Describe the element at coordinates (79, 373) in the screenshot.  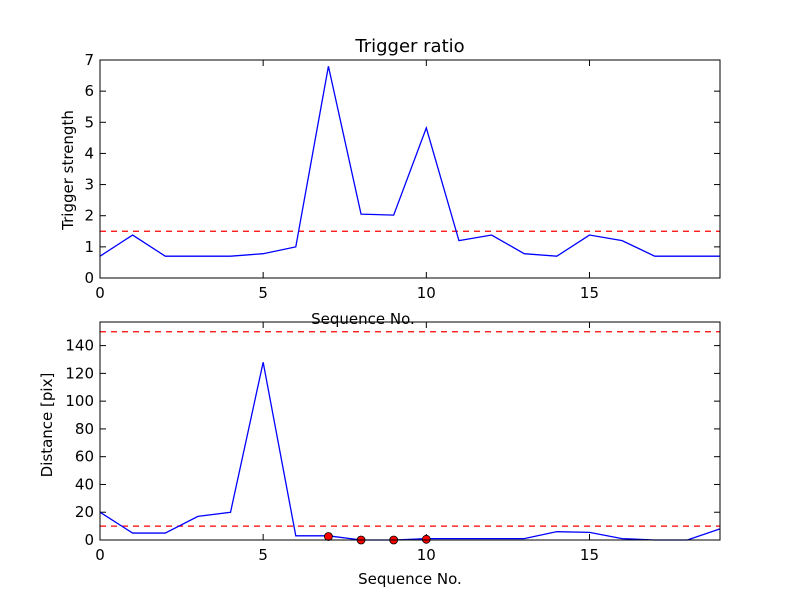
I see `y-tick-label: 120` at that location.